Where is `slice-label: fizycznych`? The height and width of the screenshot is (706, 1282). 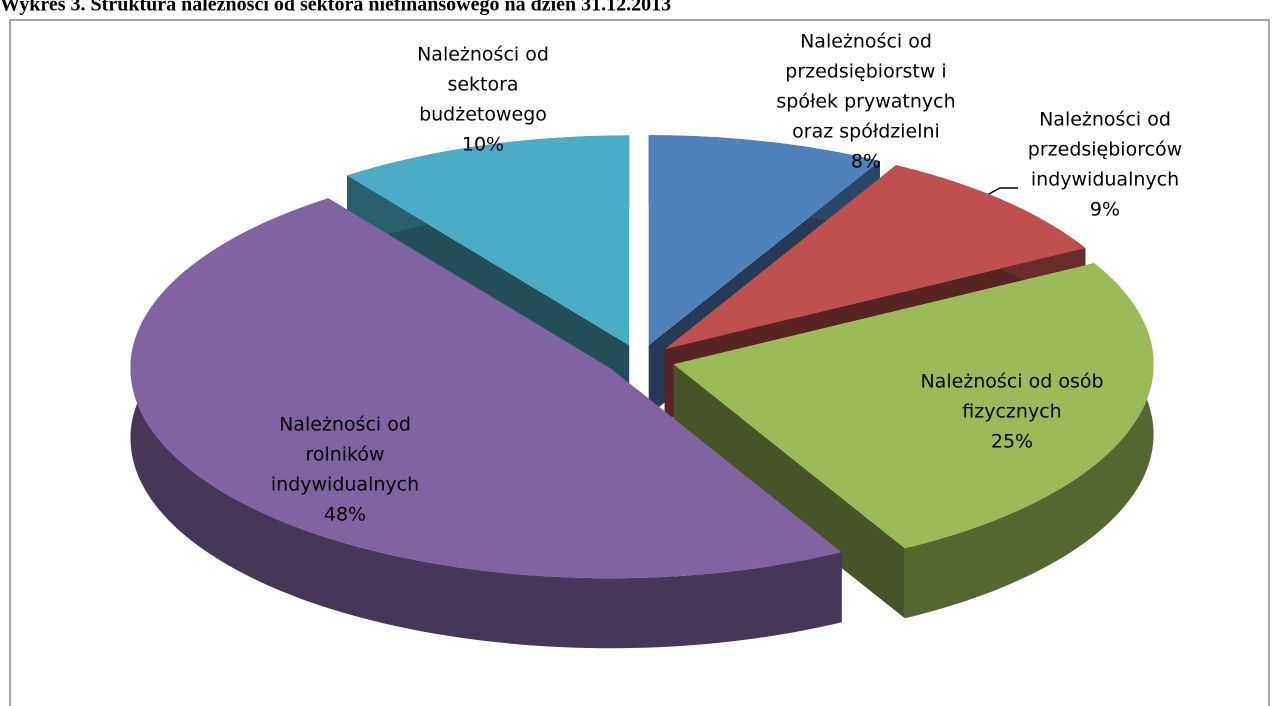 slice-label: fizycznych is located at coordinates (1011, 412).